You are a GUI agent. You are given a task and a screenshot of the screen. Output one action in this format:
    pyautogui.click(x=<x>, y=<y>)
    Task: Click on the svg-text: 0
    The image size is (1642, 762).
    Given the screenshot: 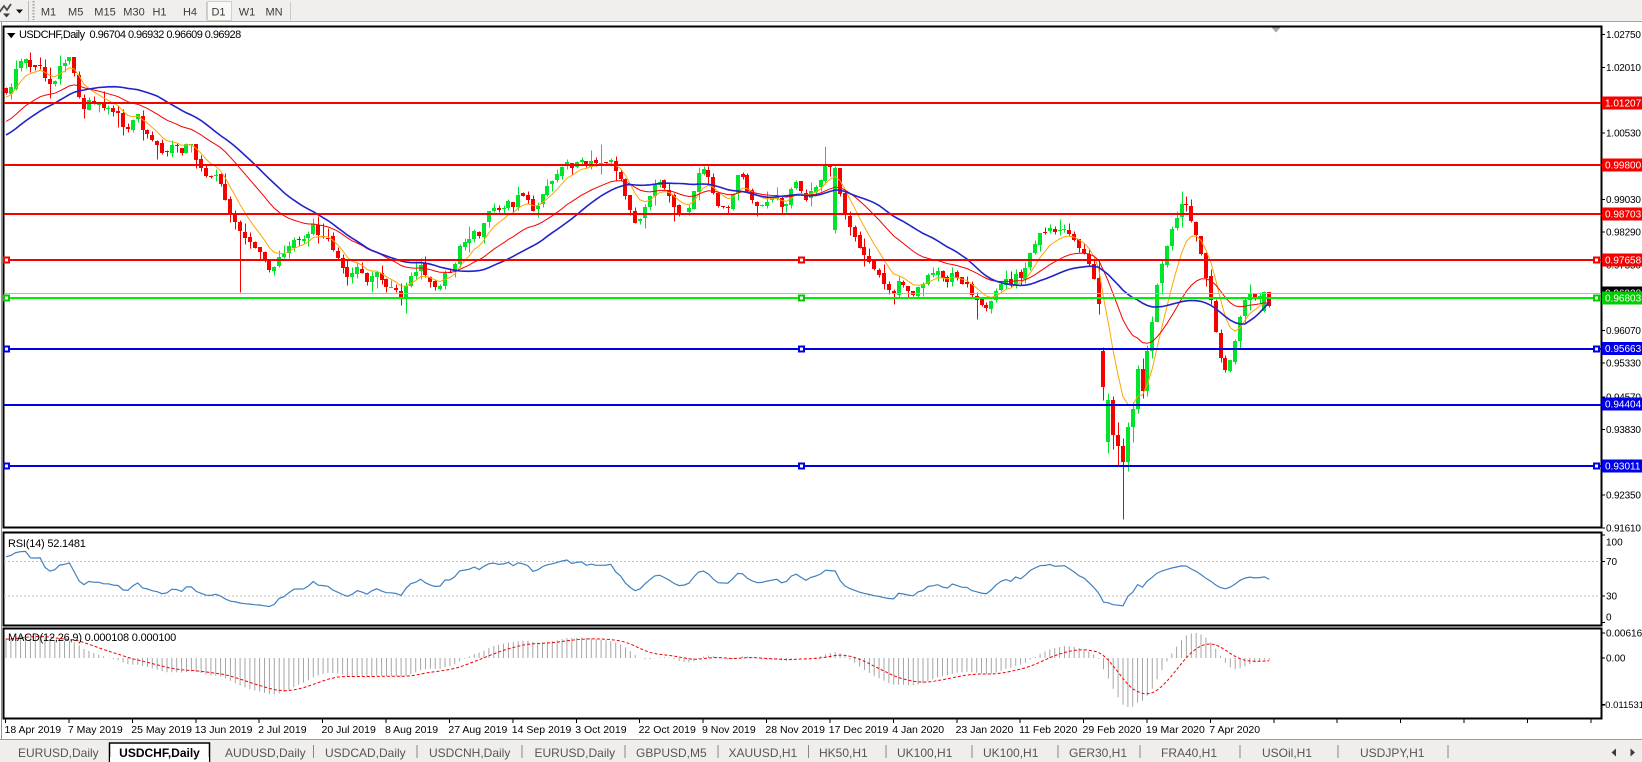 What is the action you would take?
    pyautogui.click(x=1609, y=617)
    